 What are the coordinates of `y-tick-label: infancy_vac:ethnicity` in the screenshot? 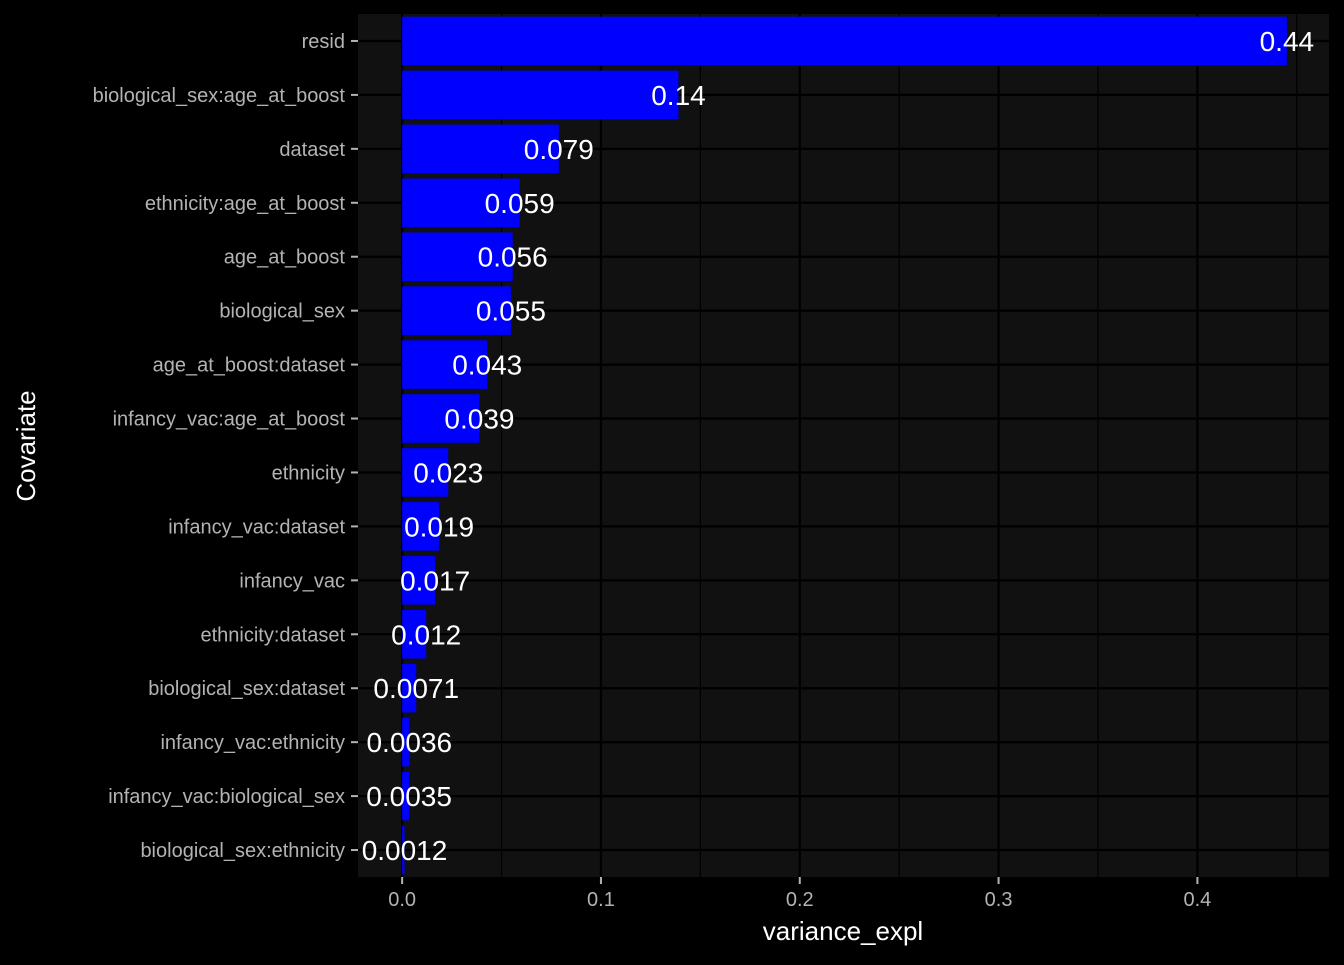 It's located at (252, 743).